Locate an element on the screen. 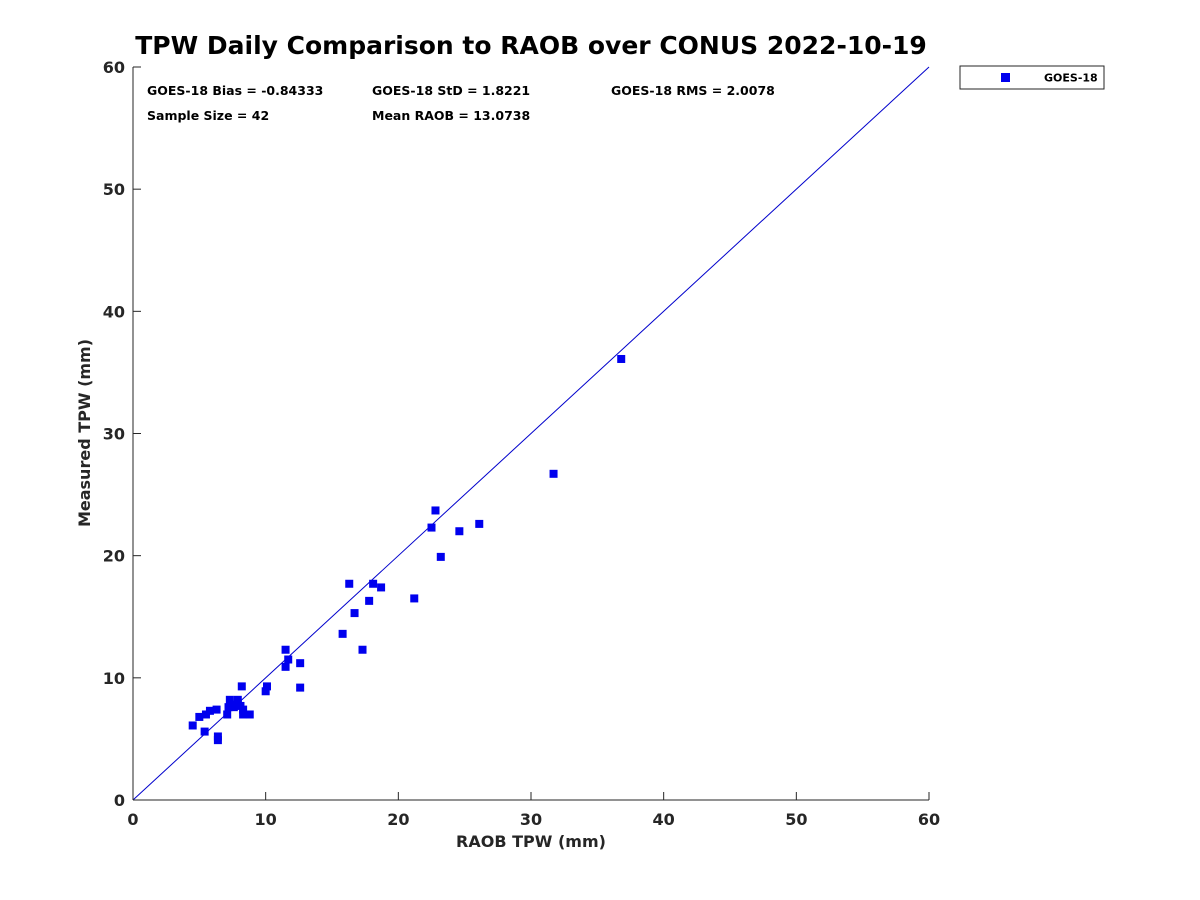 The image size is (1200, 900). y-tick-label: 50 is located at coordinates (114, 189).